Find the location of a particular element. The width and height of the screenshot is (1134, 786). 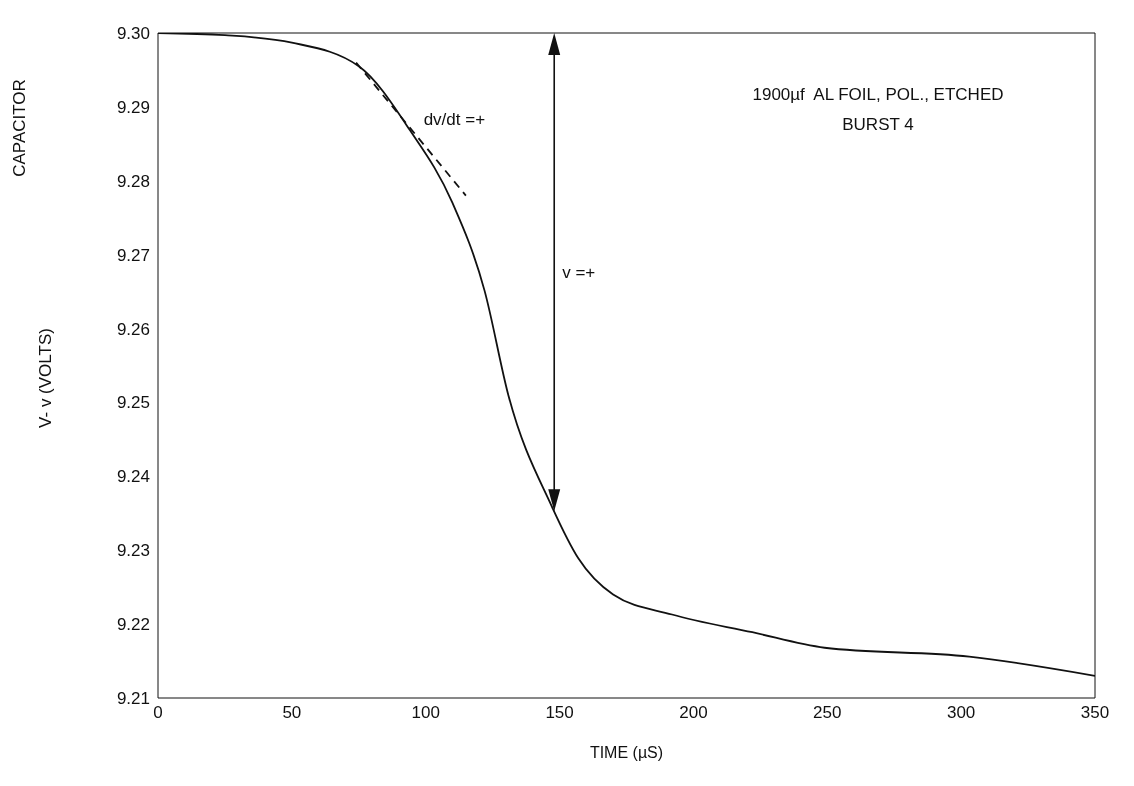

x-tick-label: 50 is located at coordinates (292, 713).